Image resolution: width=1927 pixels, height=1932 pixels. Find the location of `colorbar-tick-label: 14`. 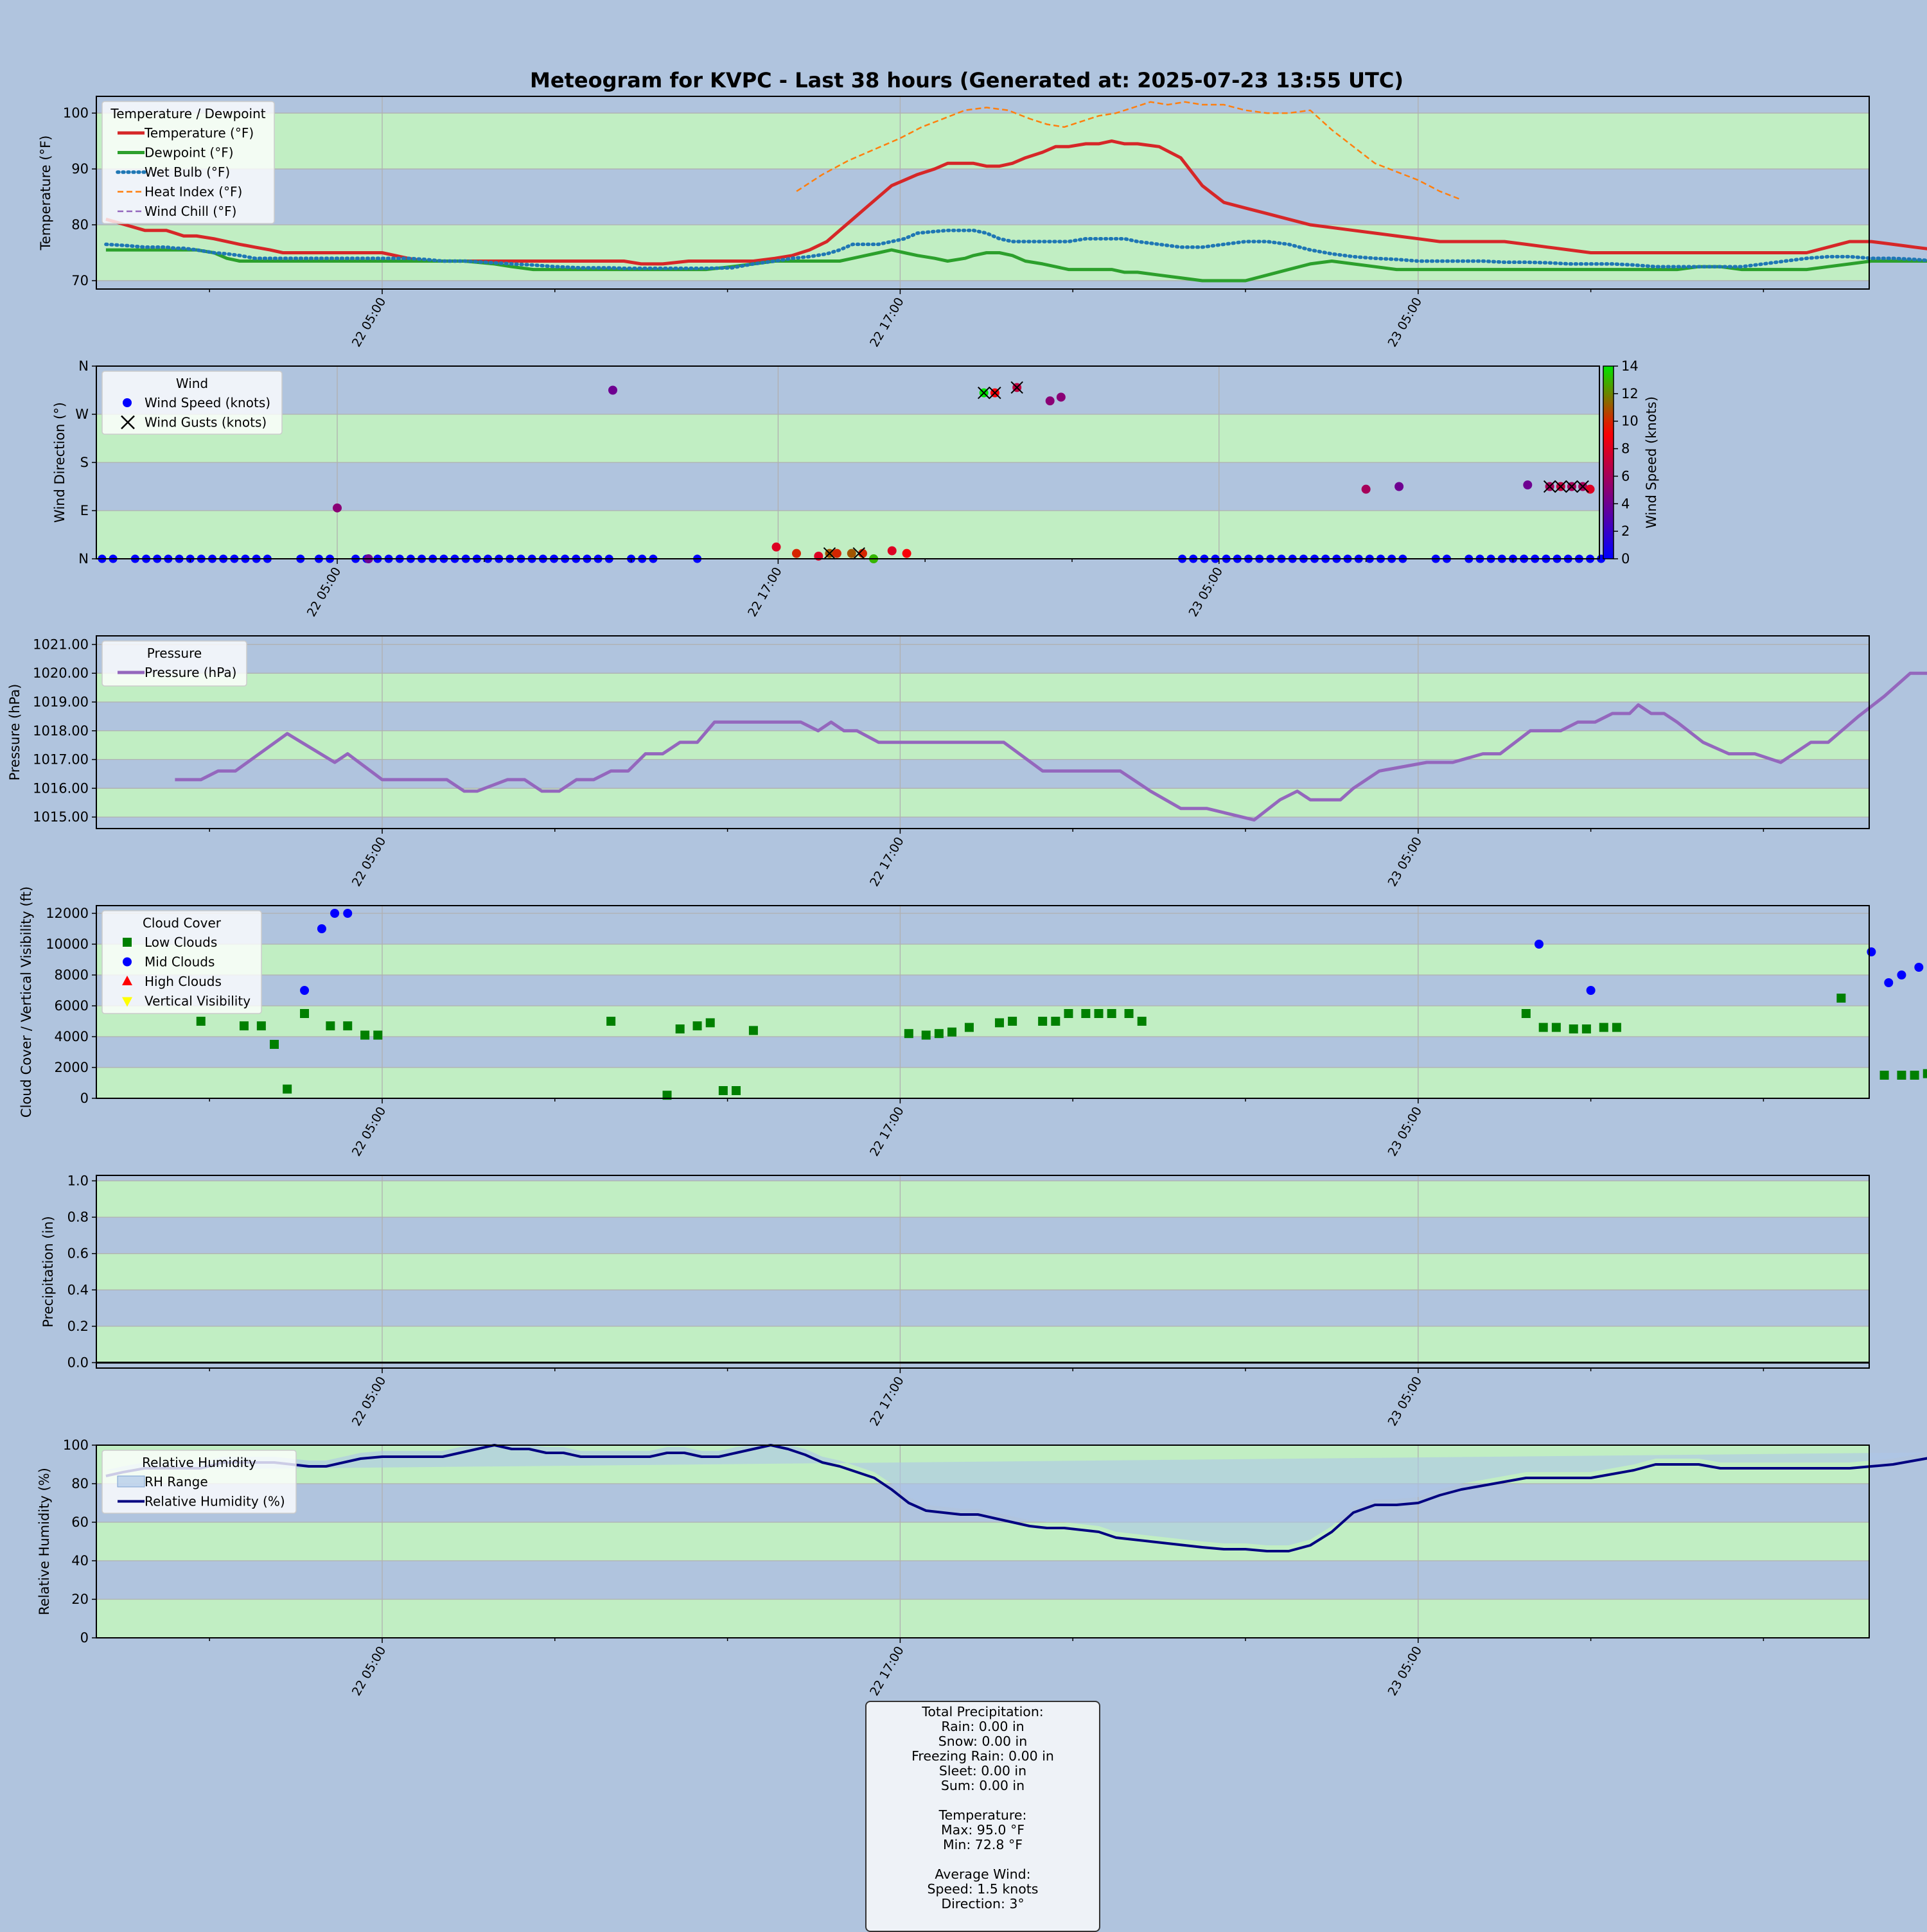

colorbar-tick-label: 14 is located at coordinates (1630, 366).